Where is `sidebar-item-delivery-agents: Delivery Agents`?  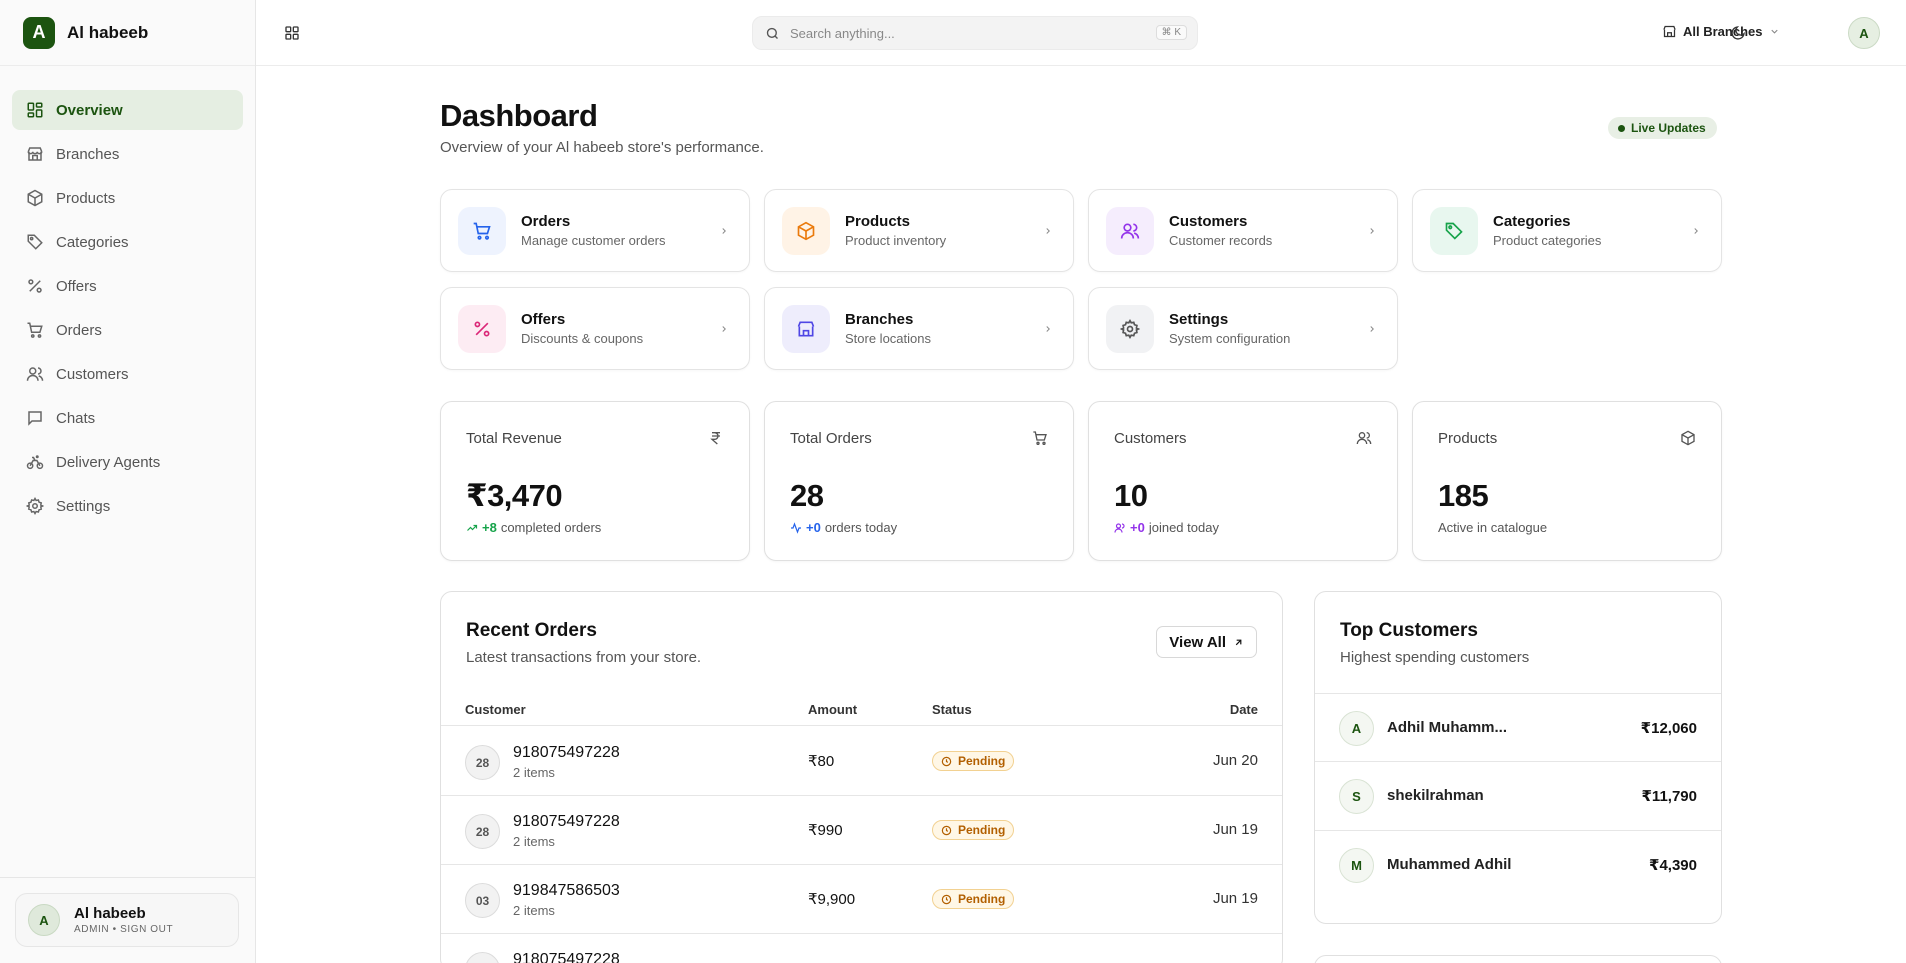
sidebar-item-delivery-agents: Delivery Agents is located at coordinates (127, 462).